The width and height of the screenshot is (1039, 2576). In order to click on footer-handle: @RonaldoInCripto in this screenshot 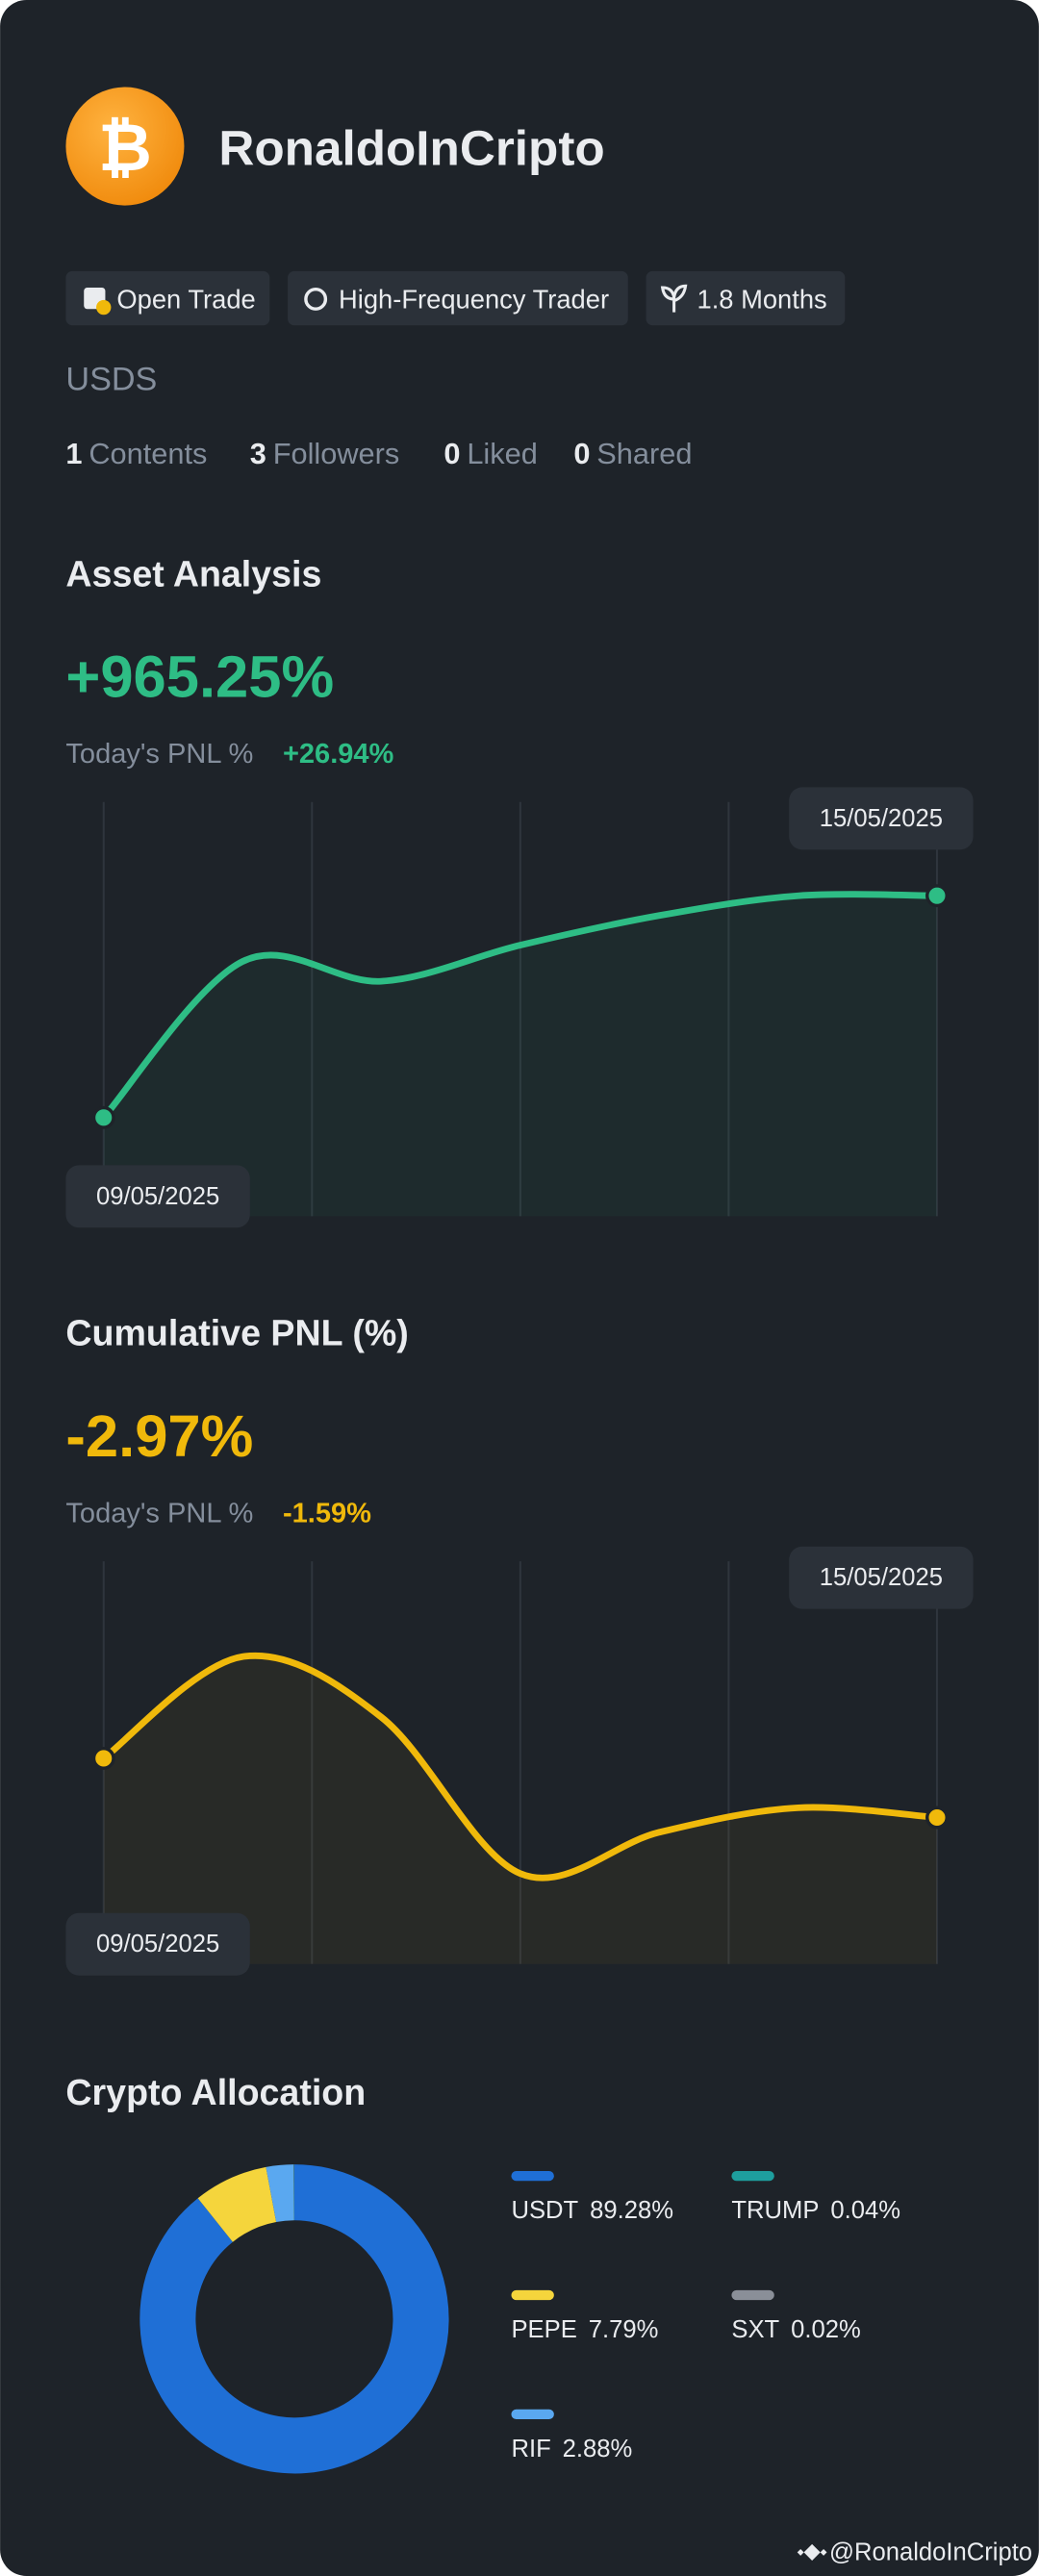, I will do `click(930, 2552)`.